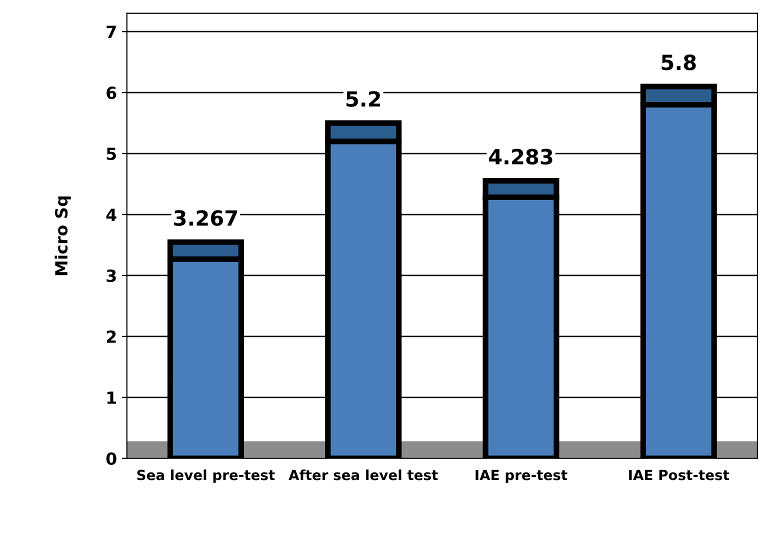 The height and width of the screenshot is (533, 769). Describe the element at coordinates (111, 214) in the screenshot. I see `y-tick-label: 4` at that location.